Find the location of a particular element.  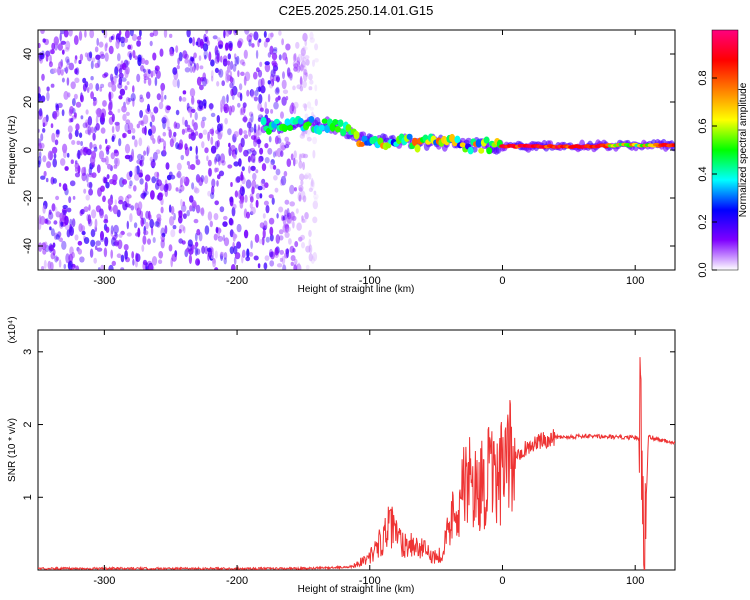

x-tick-label: -200 is located at coordinates (237, 581).